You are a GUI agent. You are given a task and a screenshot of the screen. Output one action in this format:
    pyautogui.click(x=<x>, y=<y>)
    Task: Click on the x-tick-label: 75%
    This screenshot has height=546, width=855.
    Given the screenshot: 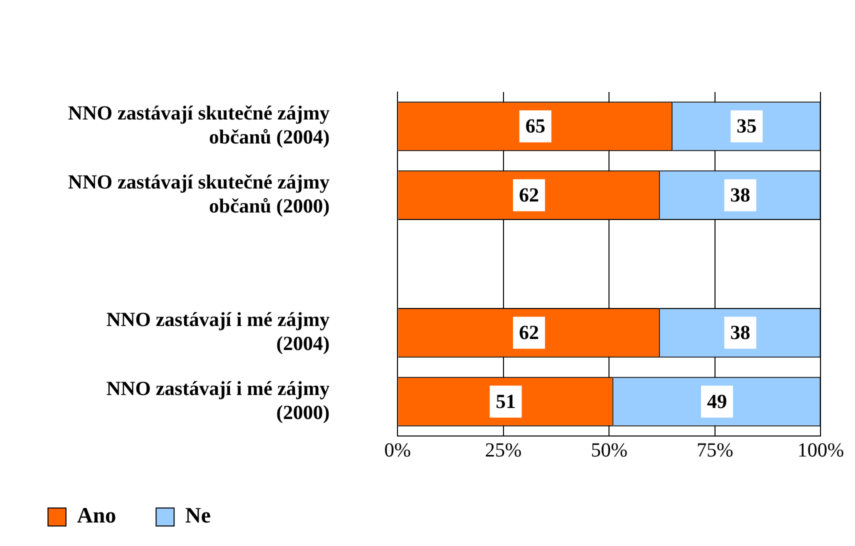 What is the action you would take?
    pyautogui.click(x=715, y=450)
    